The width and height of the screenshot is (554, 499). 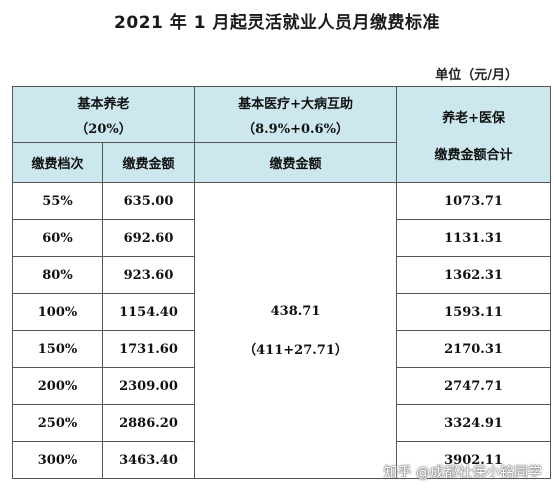 I want to click on amount-cell: 2886.20, so click(x=148, y=423).